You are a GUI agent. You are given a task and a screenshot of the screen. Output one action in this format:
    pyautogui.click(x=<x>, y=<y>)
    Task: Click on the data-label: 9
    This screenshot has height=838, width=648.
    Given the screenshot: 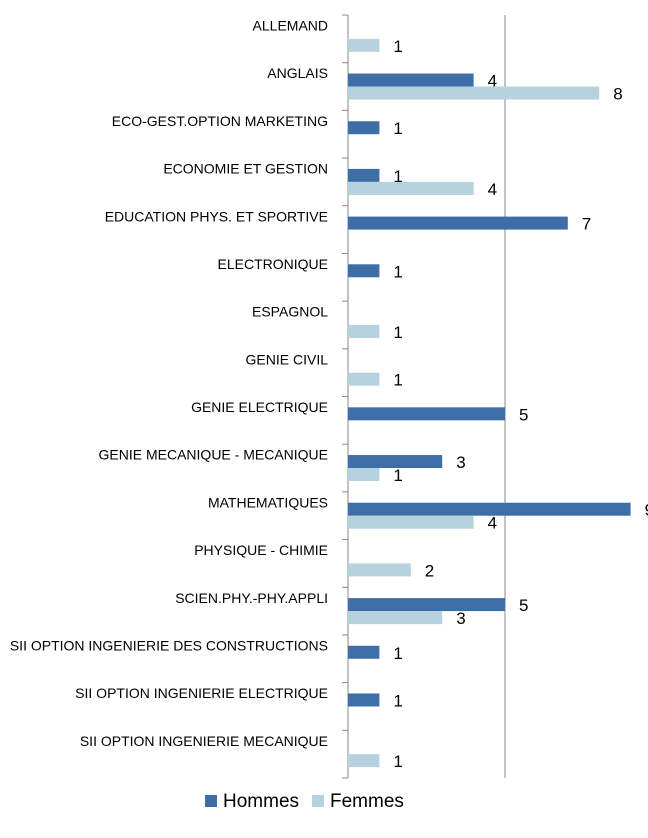 What is the action you would take?
    pyautogui.click(x=646, y=510)
    